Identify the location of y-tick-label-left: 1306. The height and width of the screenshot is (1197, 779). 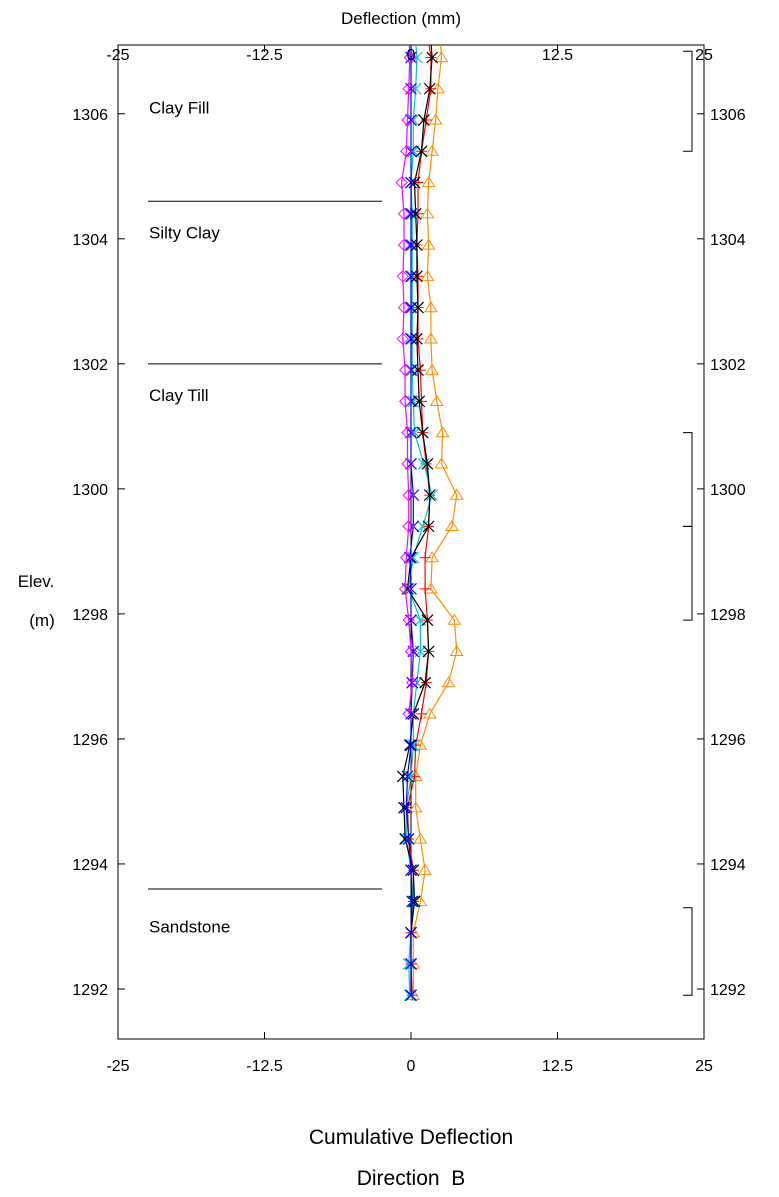
(90, 115).